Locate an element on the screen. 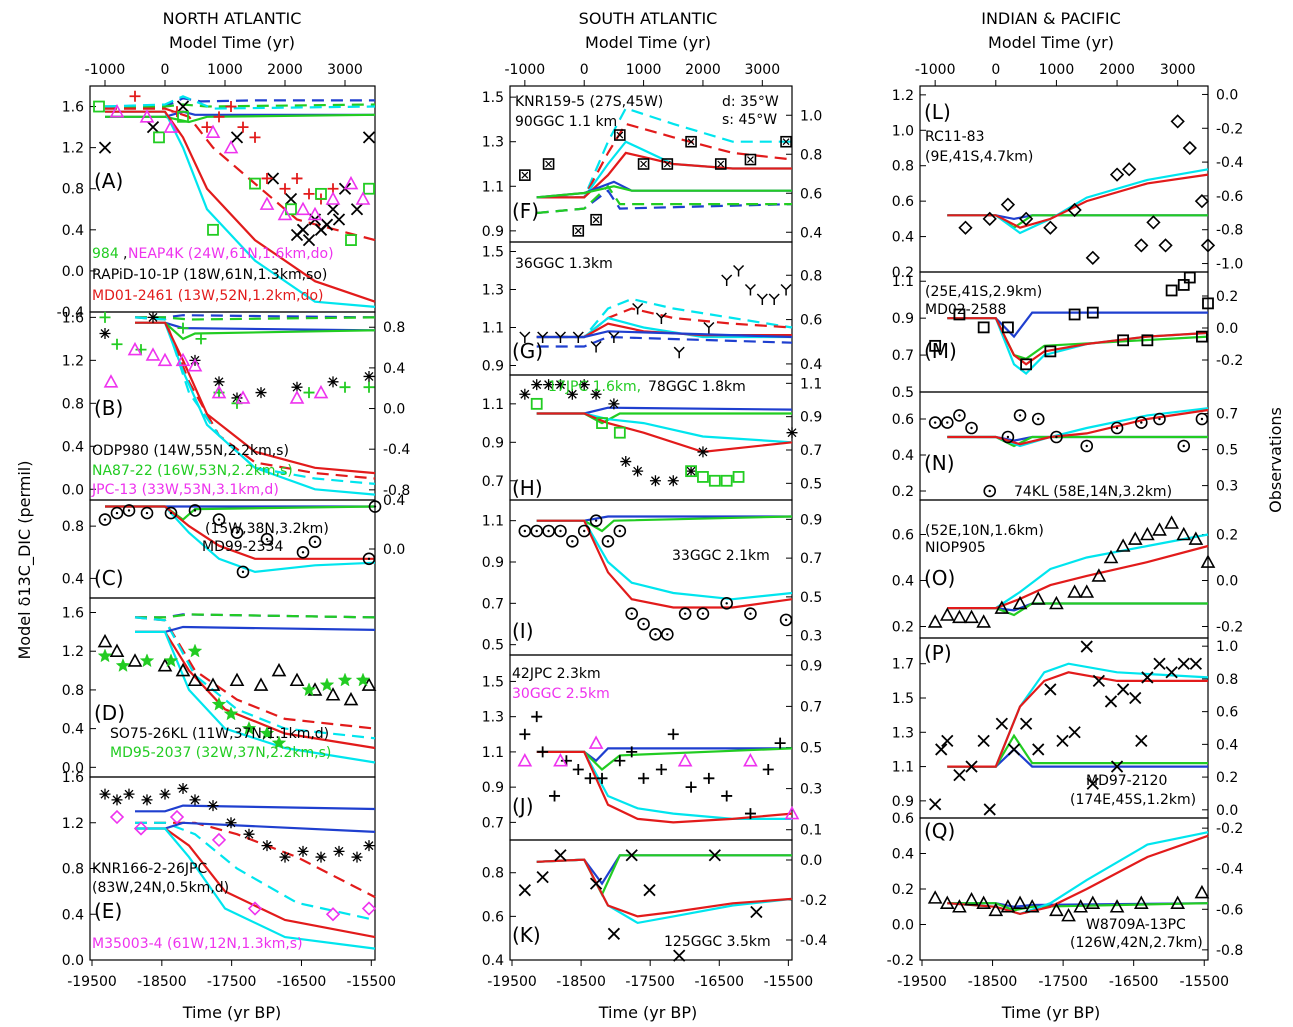 Image resolution: width=1293 pixels, height=1027 pixels. panel-letter: (O) is located at coordinates (939, 578).